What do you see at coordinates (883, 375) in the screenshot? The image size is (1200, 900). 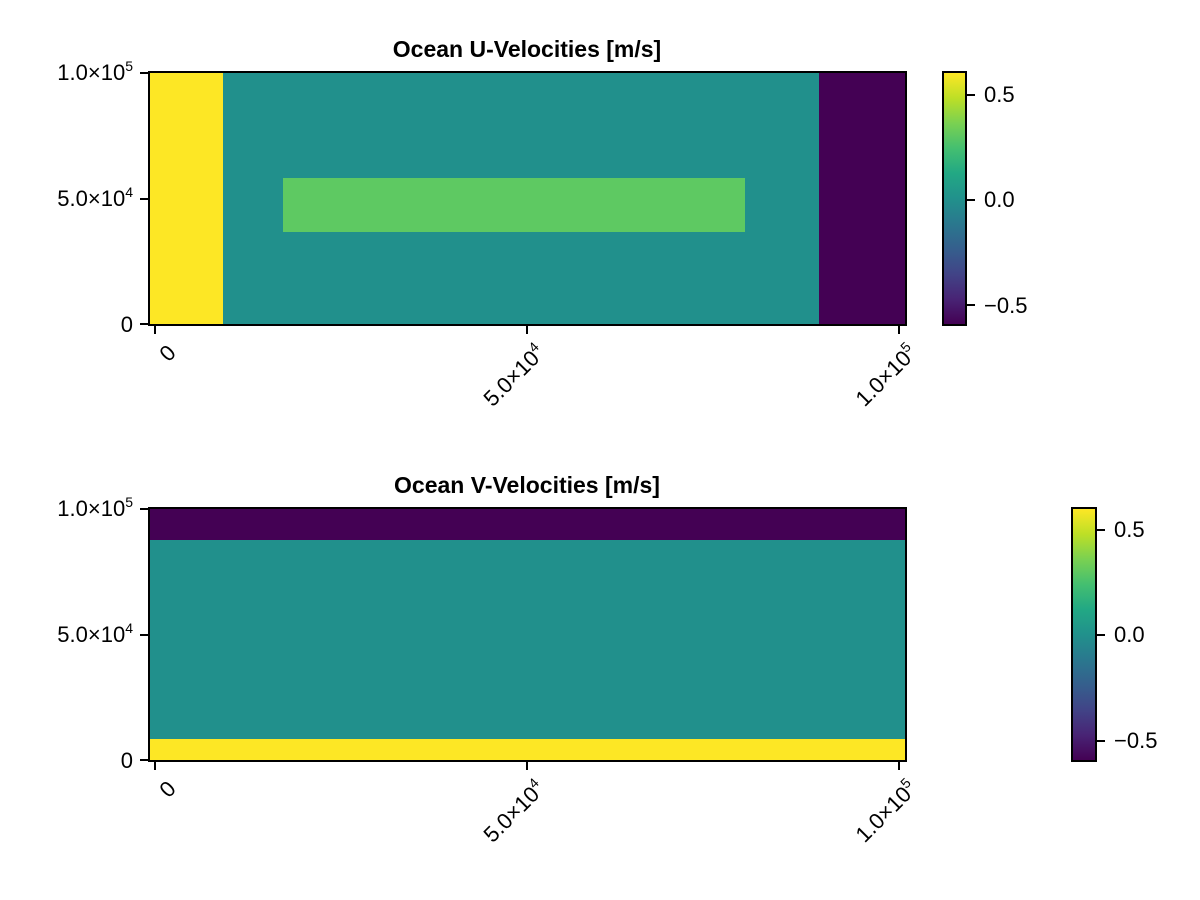 I see `u-xtick-label-right: 1.0×105` at bounding box center [883, 375].